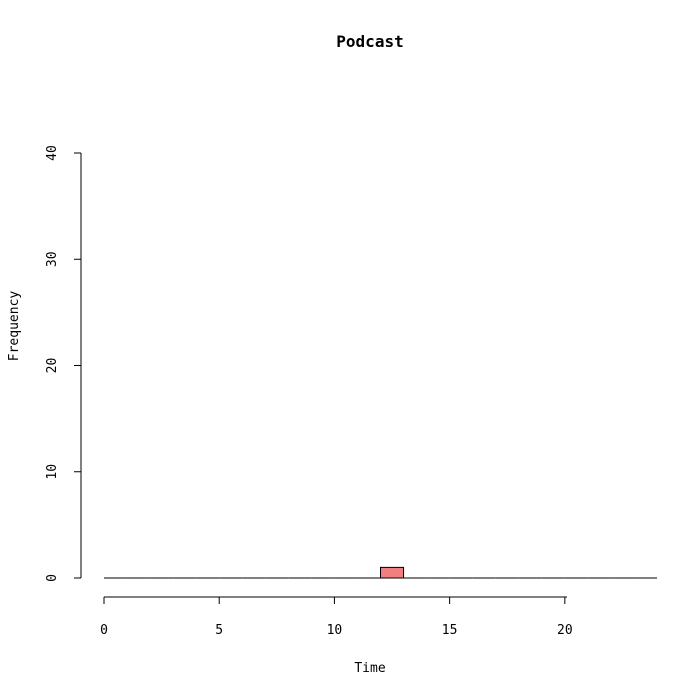 The width and height of the screenshot is (699, 699). What do you see at coordinates (369, 668) in the screenshot?
I see `x-axis-label: Time` at bounding box center [369, 668].